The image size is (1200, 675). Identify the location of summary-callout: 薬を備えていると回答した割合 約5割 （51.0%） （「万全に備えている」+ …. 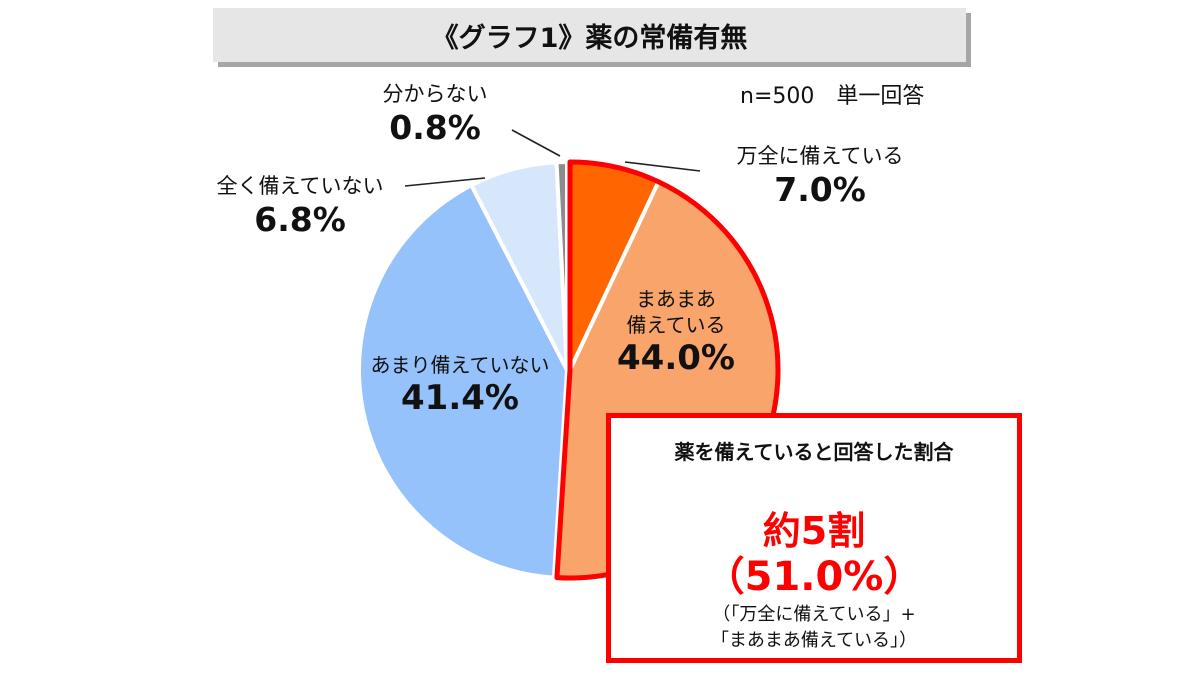
(814, 538).